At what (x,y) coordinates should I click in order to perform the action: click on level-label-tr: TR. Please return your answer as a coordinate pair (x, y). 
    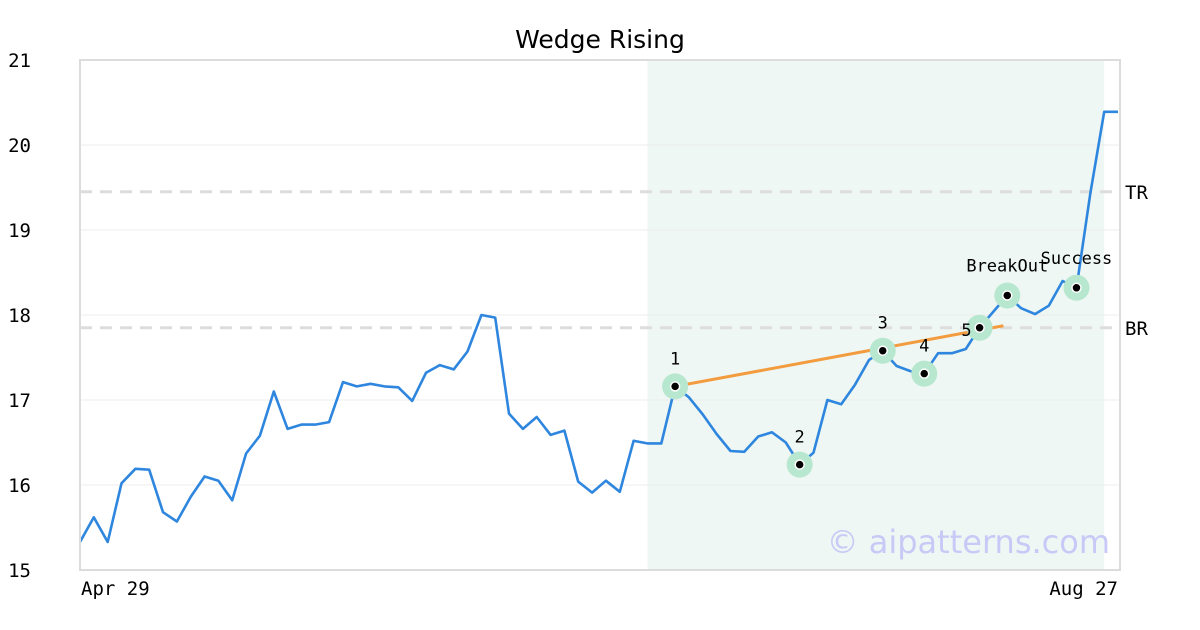
    Looking at the image, I should click on (1136, 193).